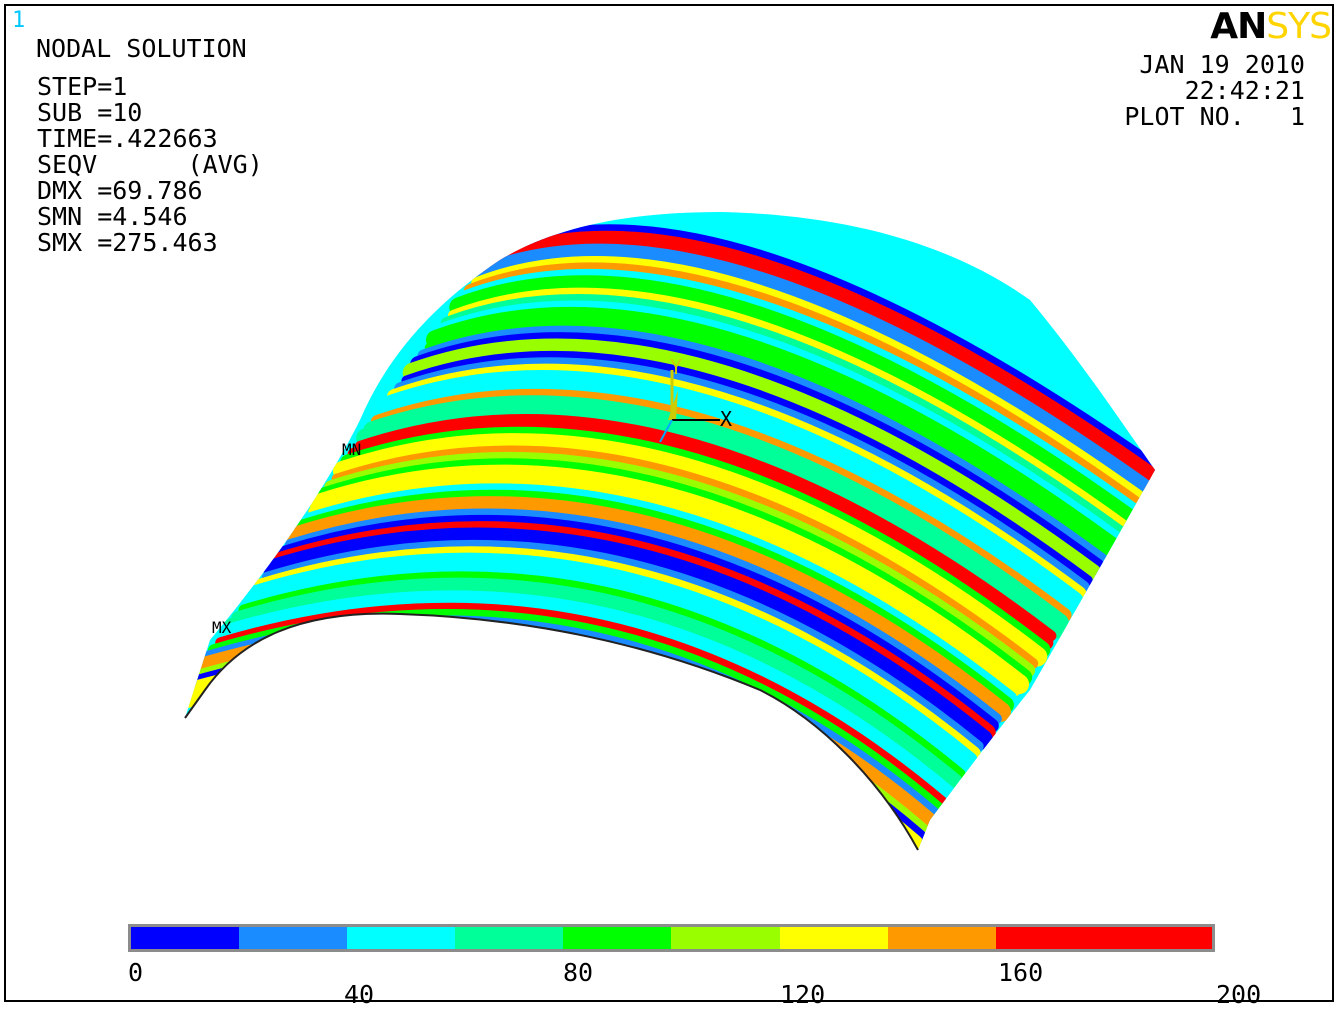 This screenshot has height=1010, width=1343. I want to click on coordinate-triad, so click(689, 406).